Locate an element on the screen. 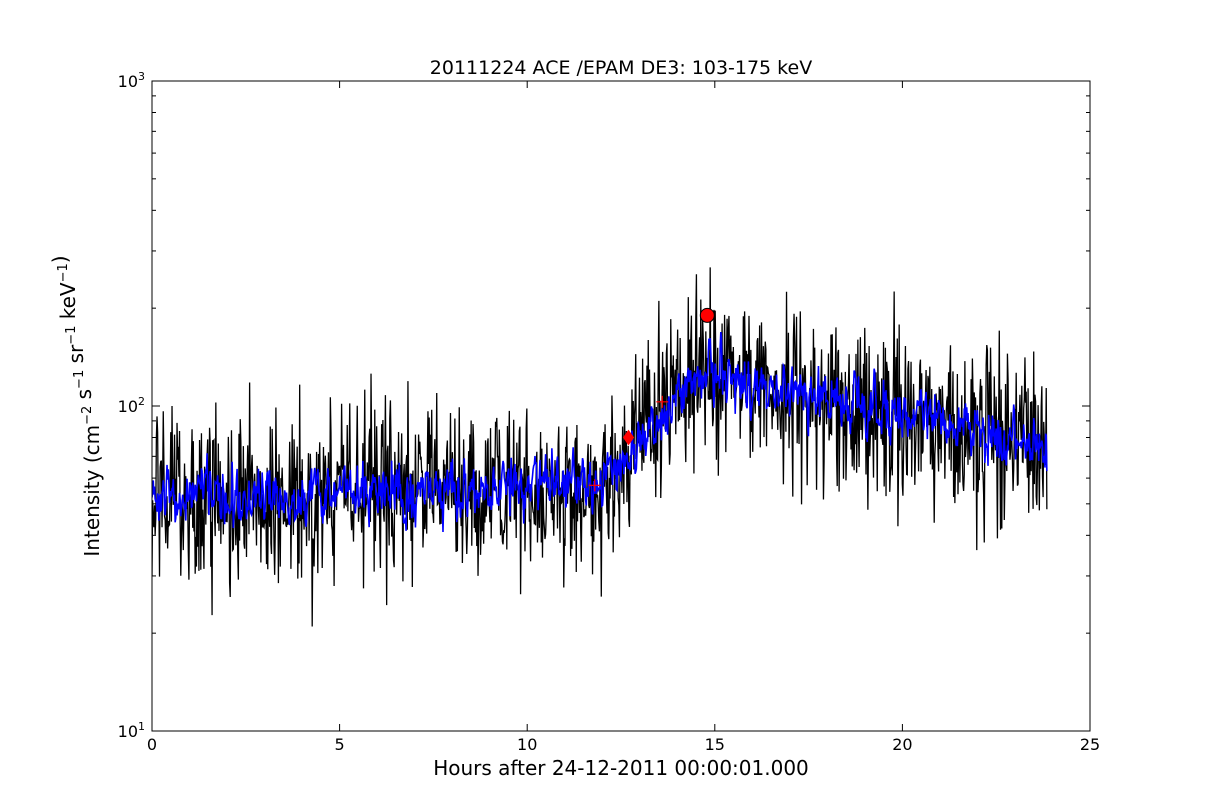 The height and width of the screenshot is (812, 1212). y-tick-label: 10² is located at coordinates (131, 405).